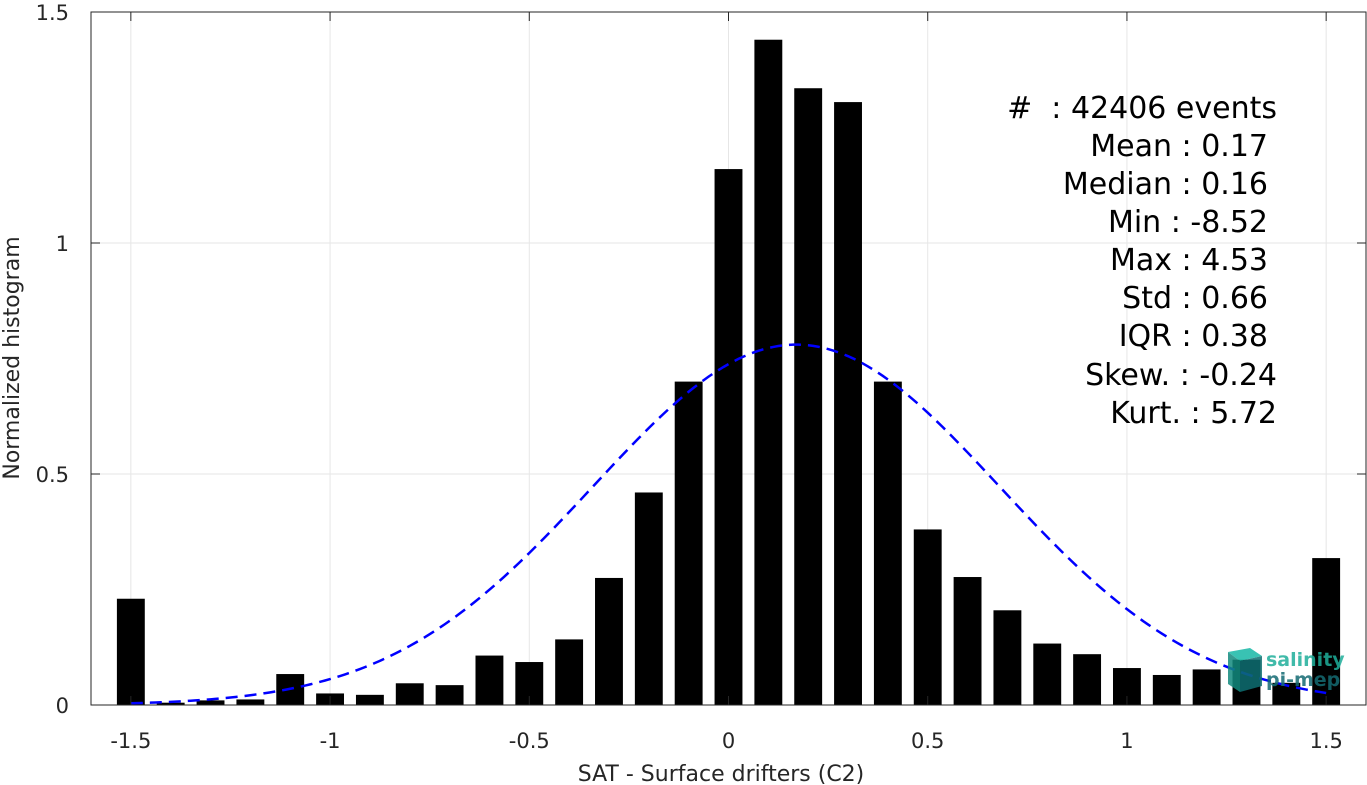  What do you see at coordinates (52, 13) in the screenshot?
I see `y-tick-label-3: 1.5` at bounding box center [52, 13].